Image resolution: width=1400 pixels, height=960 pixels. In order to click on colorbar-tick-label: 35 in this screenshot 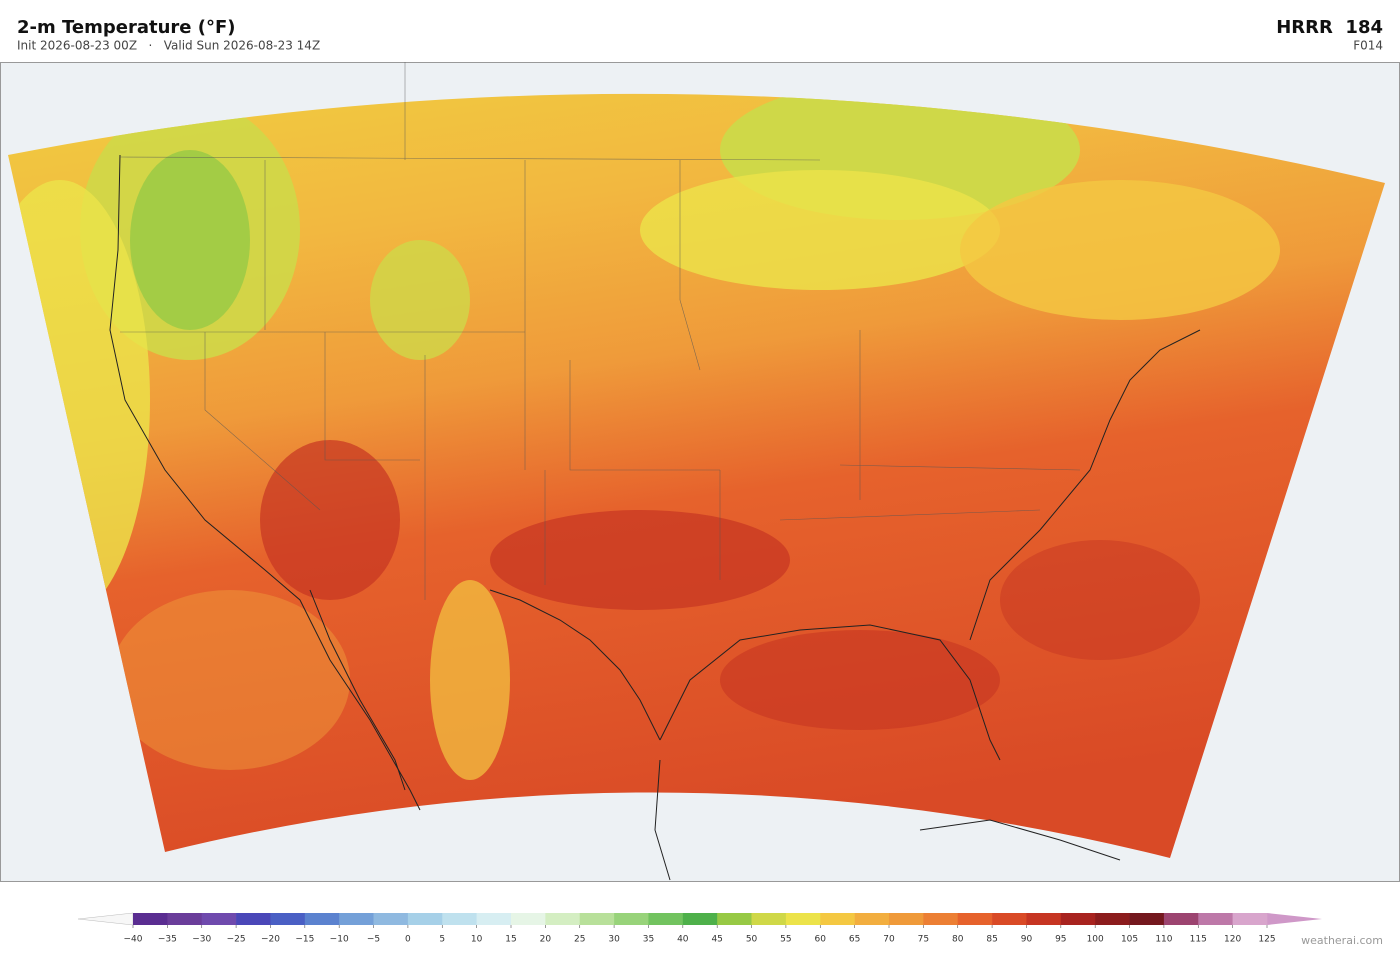, I will do `click(648, 940)`.